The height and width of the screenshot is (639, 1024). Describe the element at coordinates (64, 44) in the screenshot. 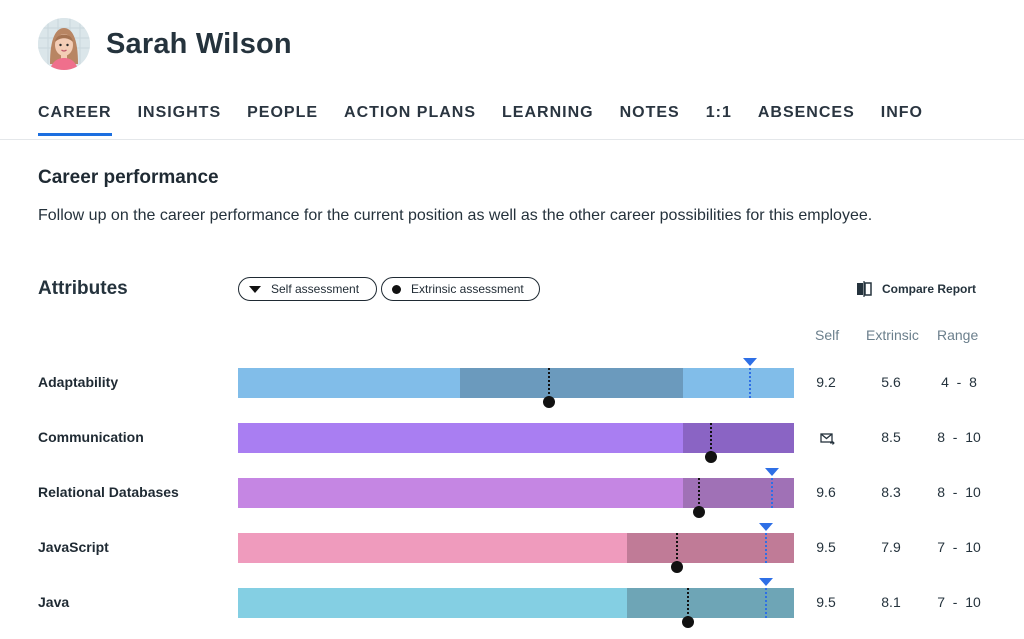

I see `avatar` at that location.